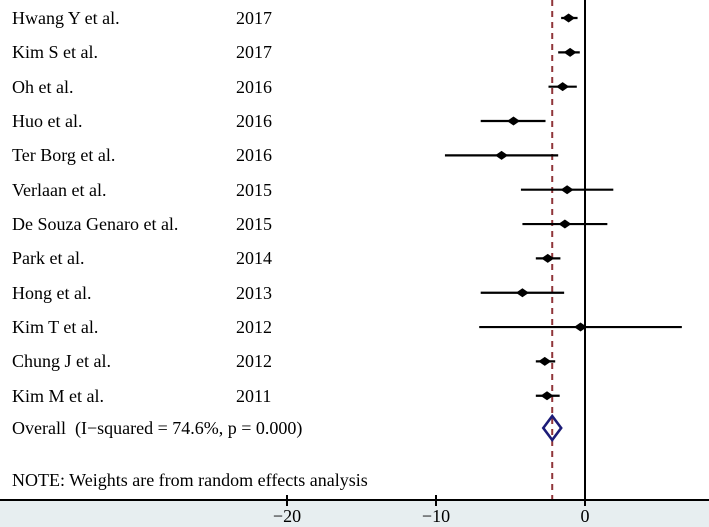 This screenshot has width=709, height=527. What do you see at coordinates (157, 428) in the screenshot?
I see `overall-summary-label: Overall (I−squared = 74.6%, p = 0.000)` at bounding box center [157, 428].